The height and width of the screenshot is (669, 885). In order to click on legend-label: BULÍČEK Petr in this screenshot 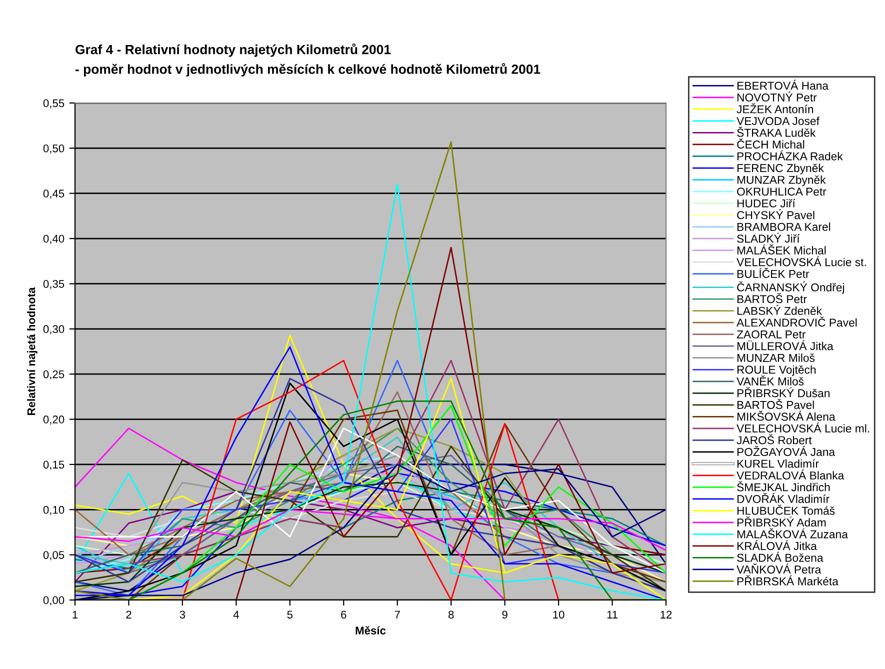, I will do `click(773, 273)`.